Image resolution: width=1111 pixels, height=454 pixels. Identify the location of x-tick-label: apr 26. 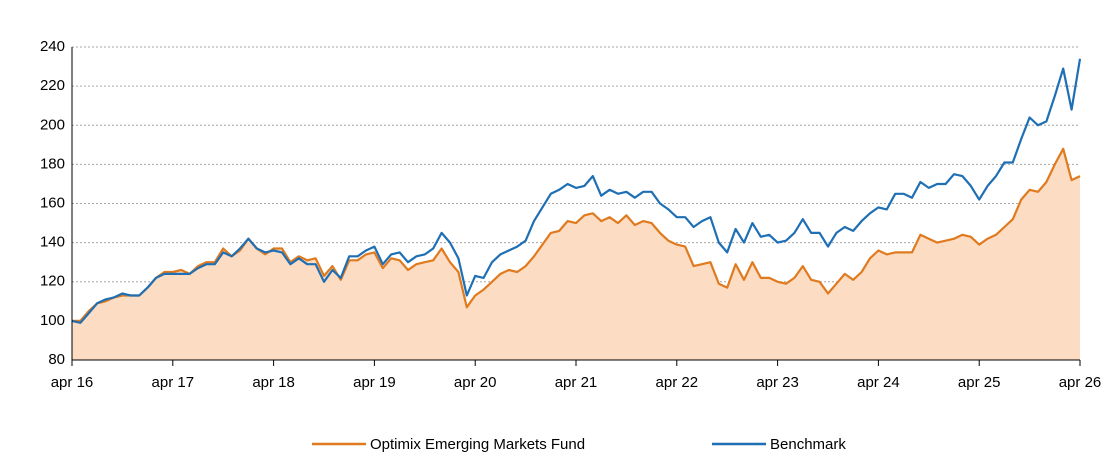
(1080, 382).